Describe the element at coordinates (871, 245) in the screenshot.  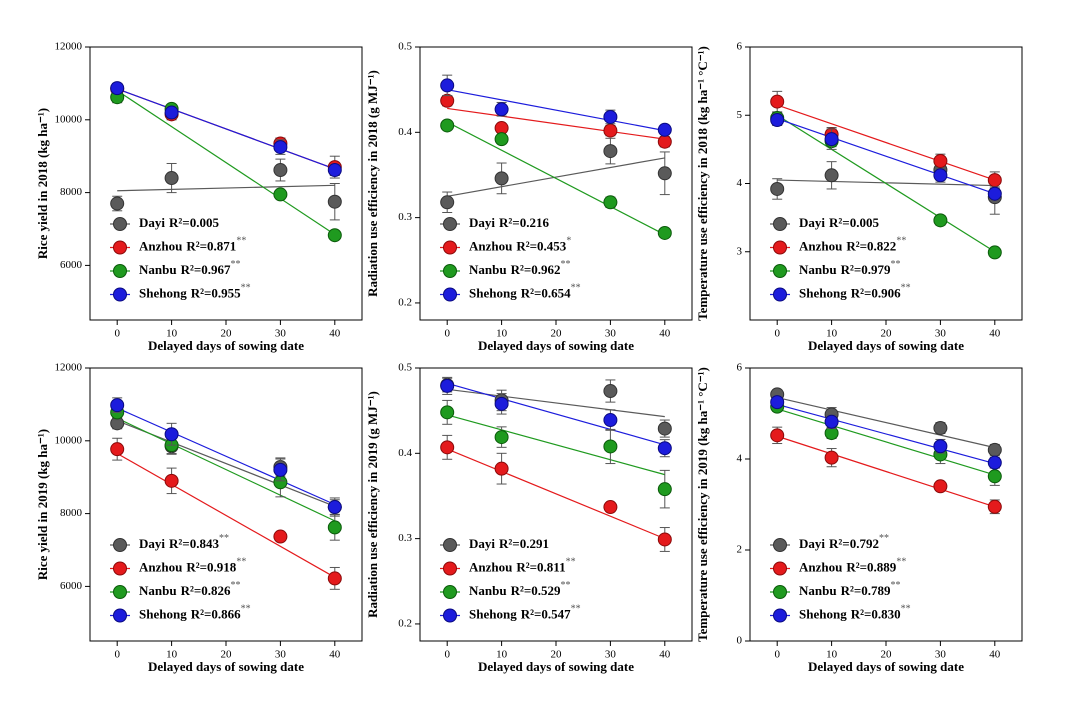
I see `legend-r2: R²=0.822` at that location.